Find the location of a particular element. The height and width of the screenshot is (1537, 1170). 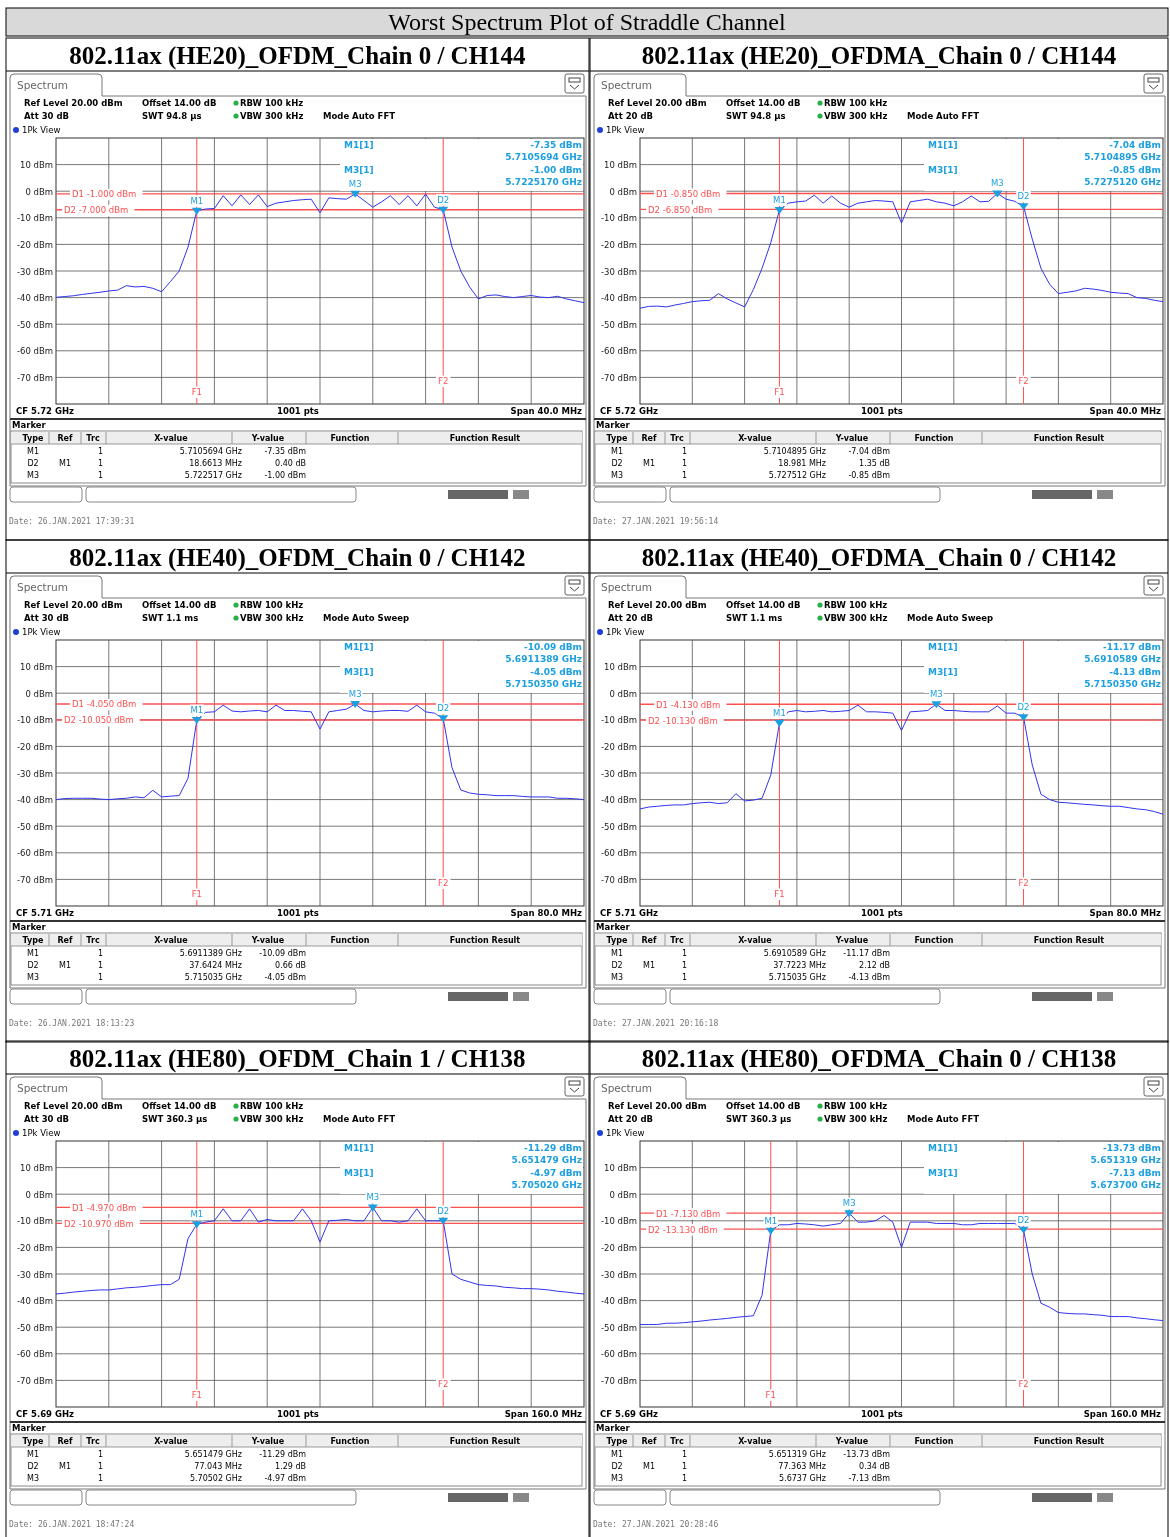

annotation: 5.7105694 GHz is located at coordinates (543, 157).